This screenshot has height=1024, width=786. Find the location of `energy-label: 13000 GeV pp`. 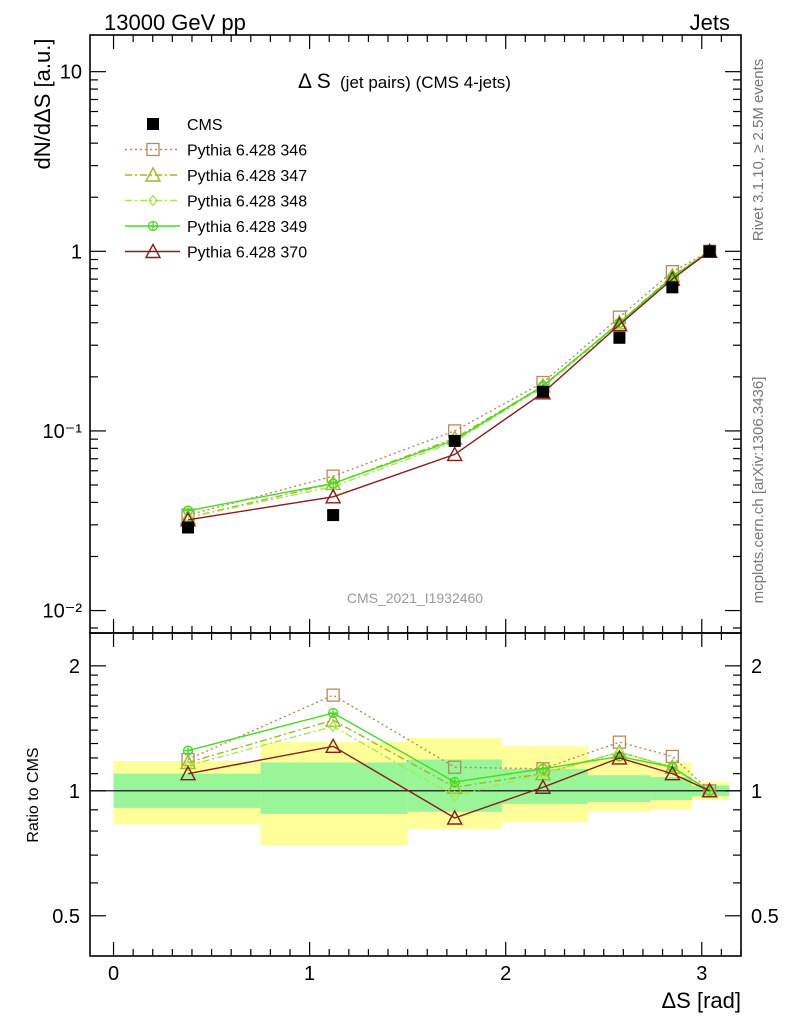

energy-label: 13000 GeV pp is located at coordinates (175, 22).